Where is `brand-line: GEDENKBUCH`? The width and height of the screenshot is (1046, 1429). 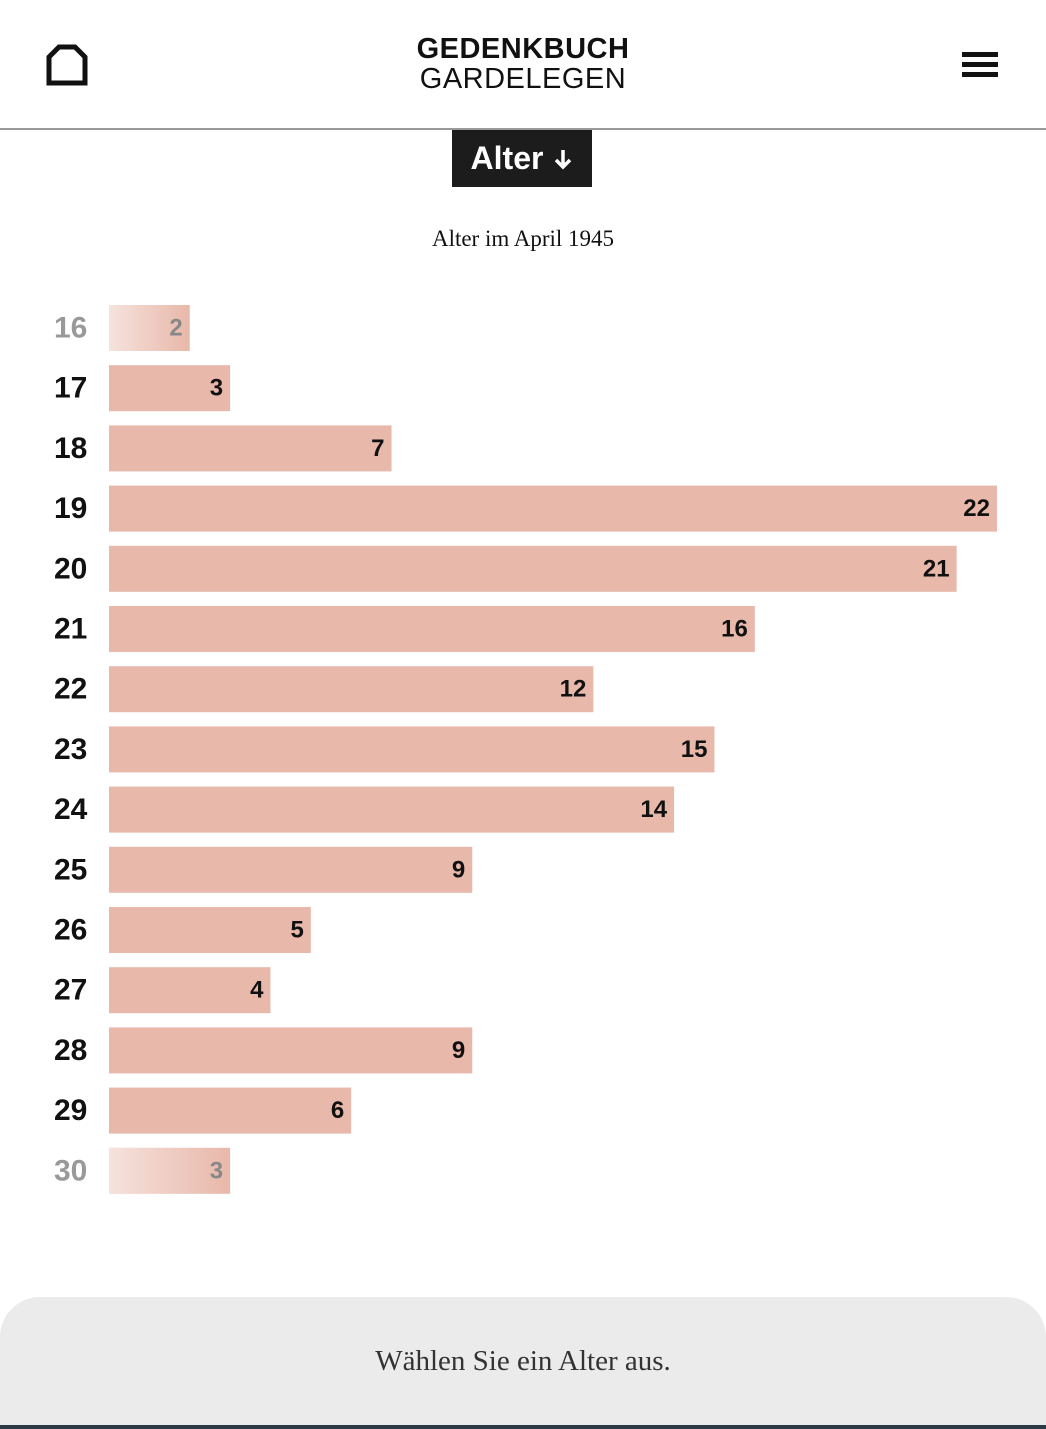 brand-line: GEDENKBUCH is located at coordinates (523, 49).